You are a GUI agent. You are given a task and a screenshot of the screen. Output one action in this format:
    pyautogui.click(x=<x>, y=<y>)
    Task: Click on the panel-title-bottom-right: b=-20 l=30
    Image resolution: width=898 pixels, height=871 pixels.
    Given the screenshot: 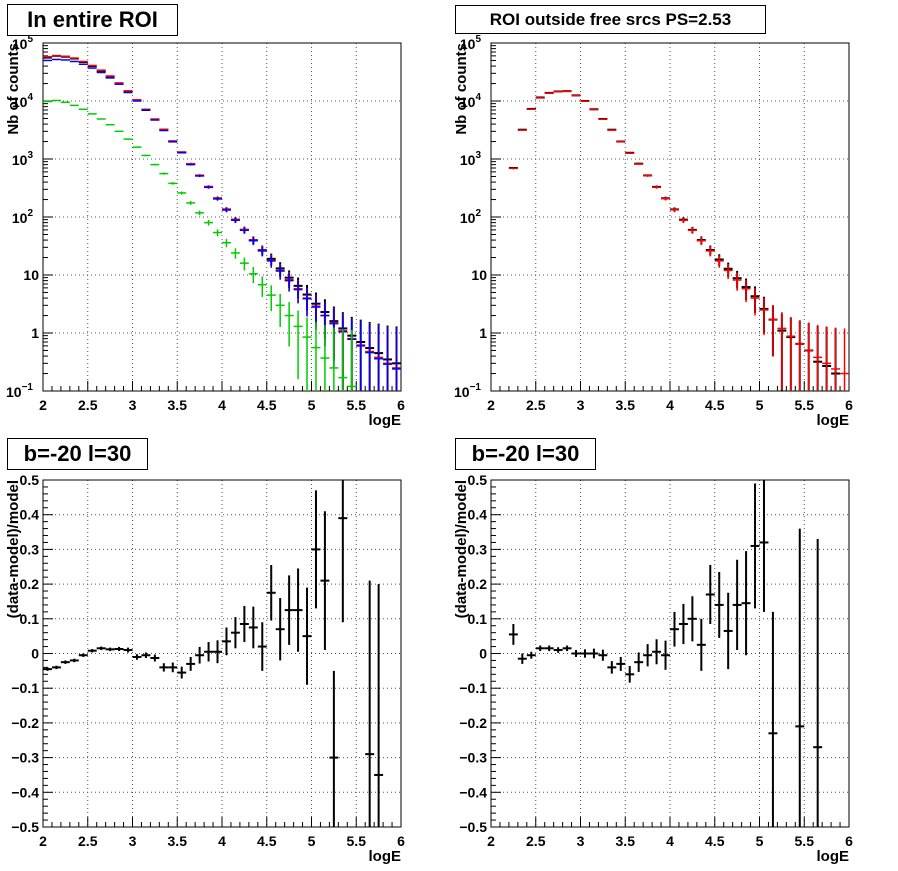 What is the action you would take?
    pyautogui.click(x=525, y=454)
    